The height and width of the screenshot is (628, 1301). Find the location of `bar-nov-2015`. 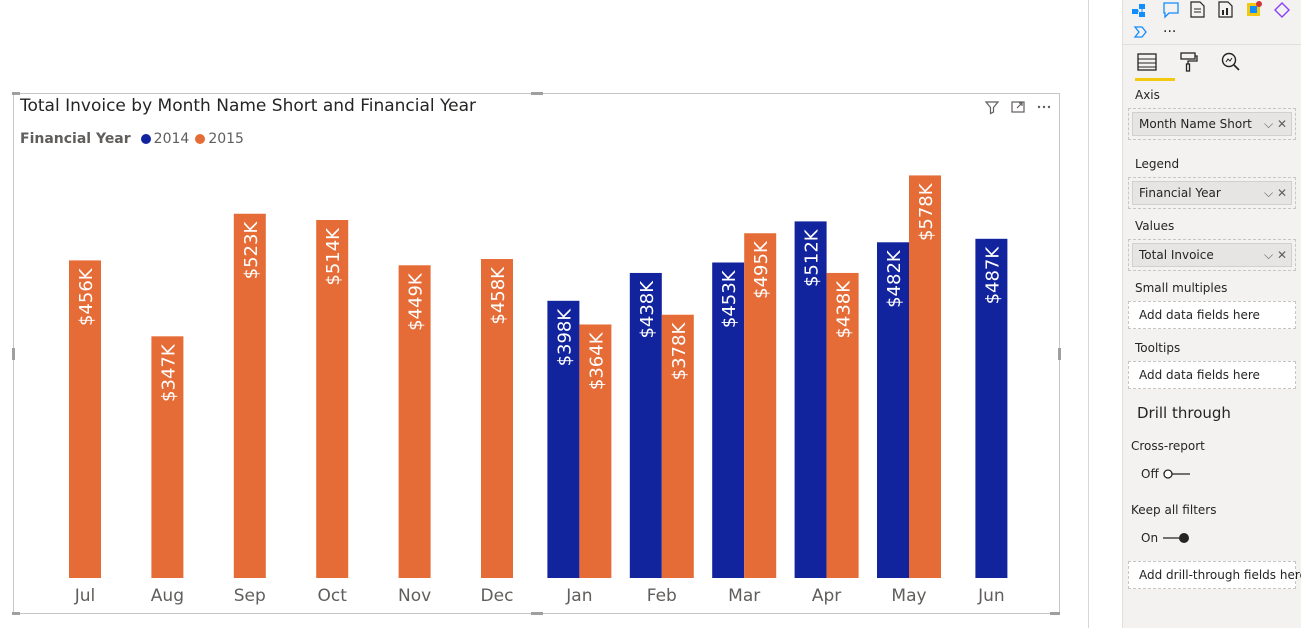

bar-nov-2015 is located at coordinates (414, 421).